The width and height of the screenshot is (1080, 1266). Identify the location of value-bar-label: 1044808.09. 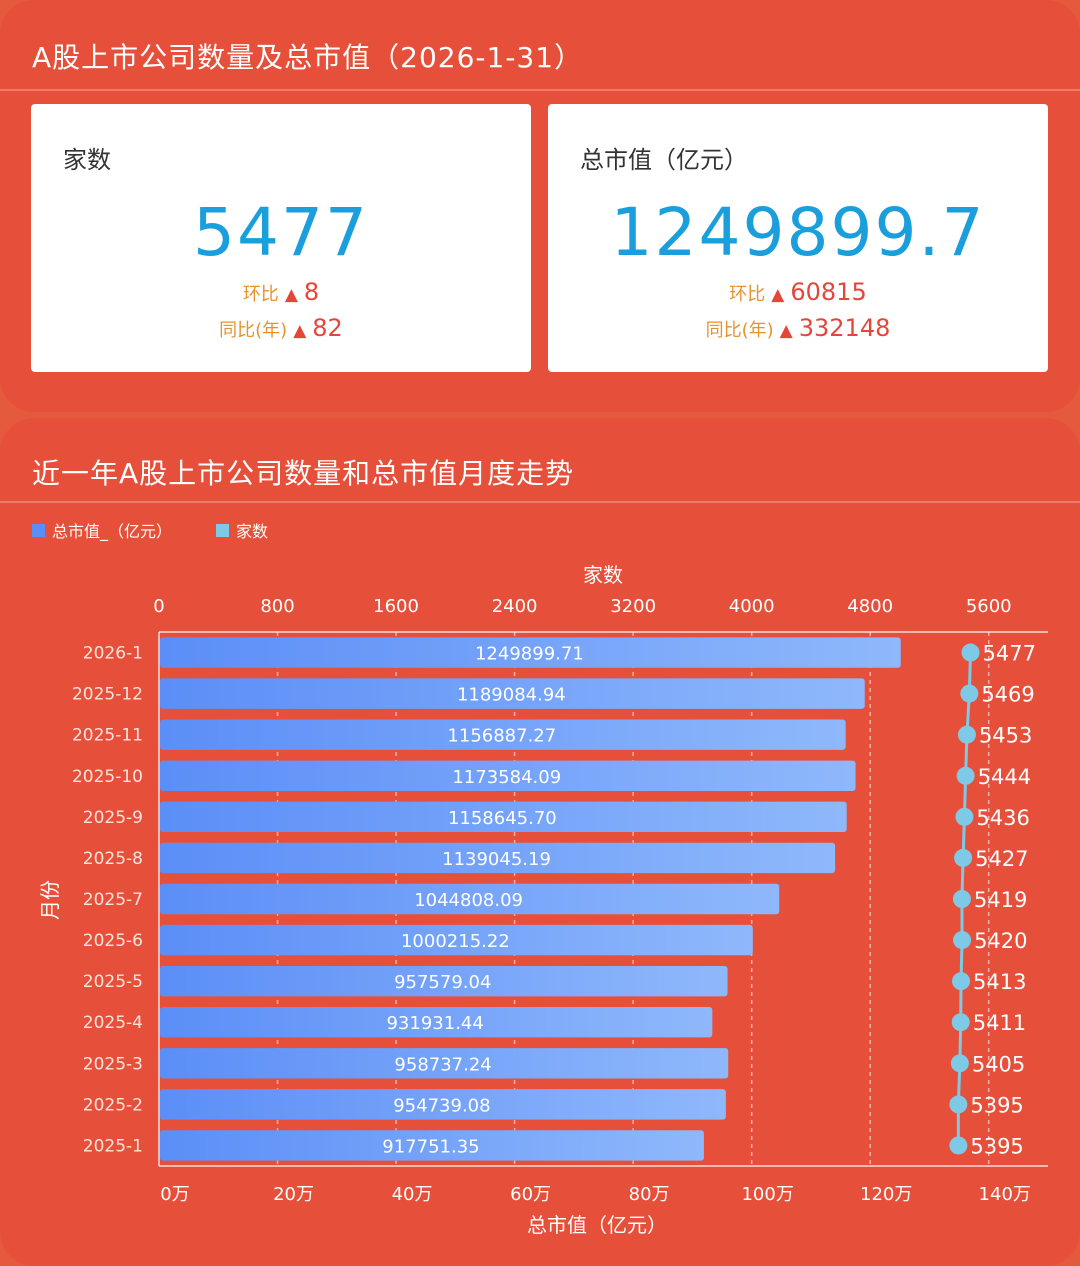
(468, 900).